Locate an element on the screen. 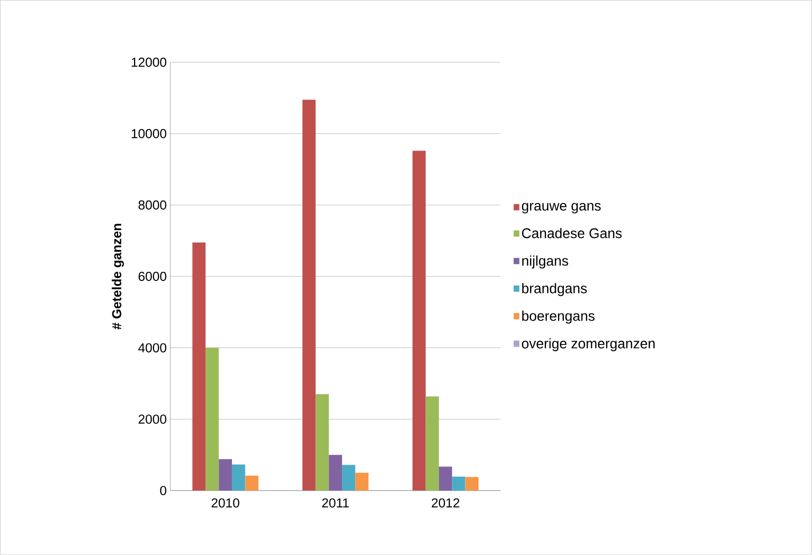  y-tick-label: 6000 is located at coordinates (152, 277).